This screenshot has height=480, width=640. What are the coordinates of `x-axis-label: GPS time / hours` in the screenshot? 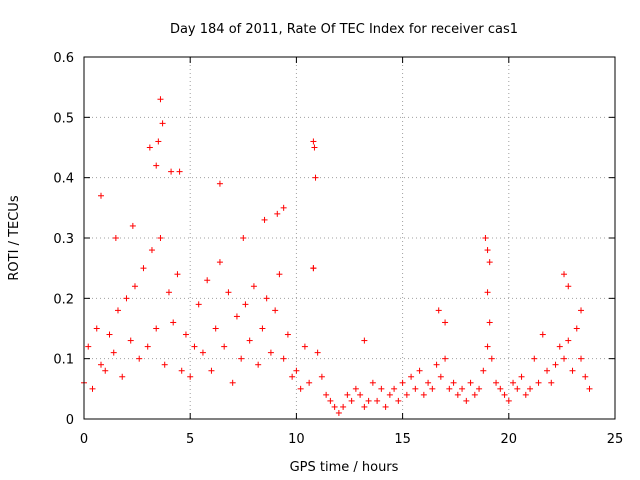 It's located at (344, 467).